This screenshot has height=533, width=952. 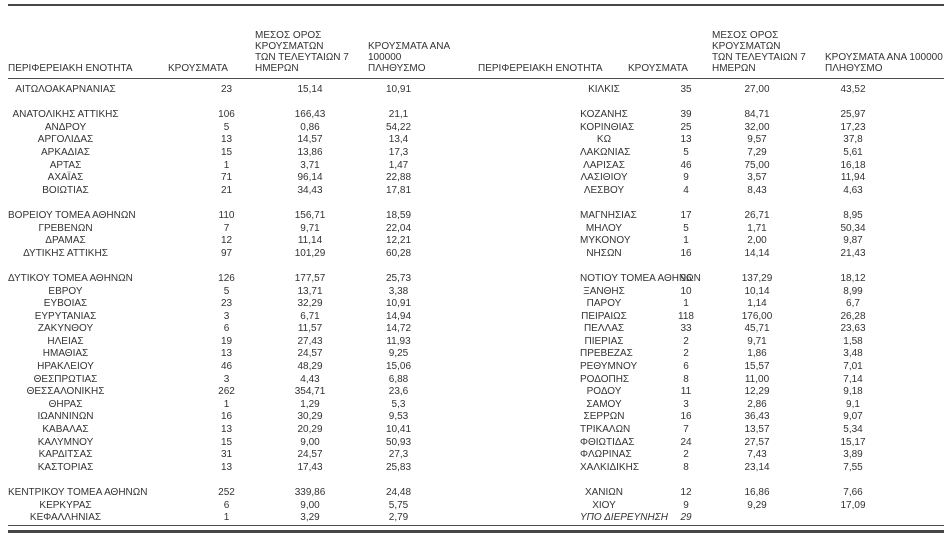 I want to click on per100k-cell: 50,34, so click(x=853, y=228).